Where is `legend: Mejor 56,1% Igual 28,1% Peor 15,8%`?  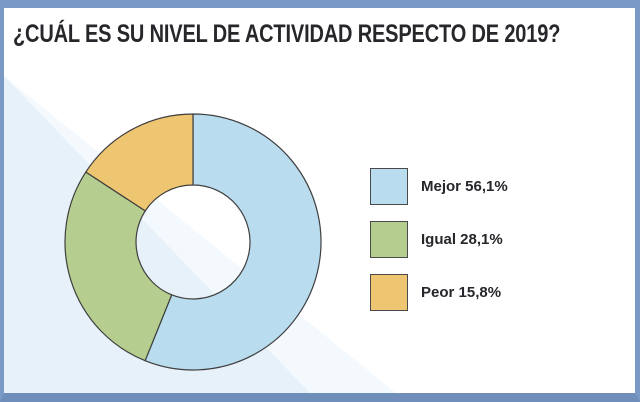 legend: Mejor 56,1% Igual 28,1% Peor 15,8% is located at coordinates (439, 239).